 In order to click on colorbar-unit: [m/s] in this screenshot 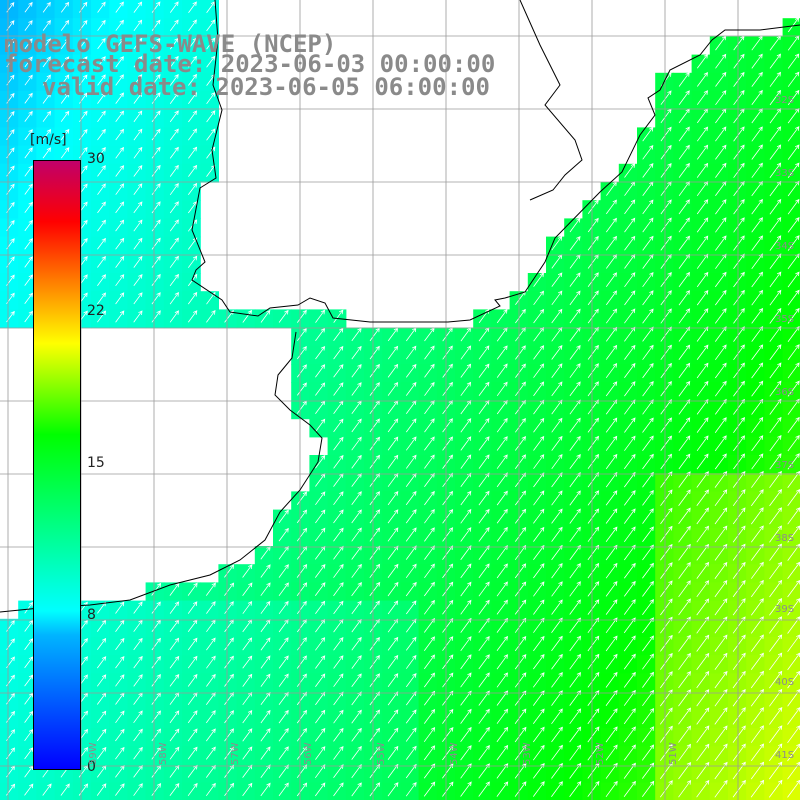, I will do `click(48, 140)`.